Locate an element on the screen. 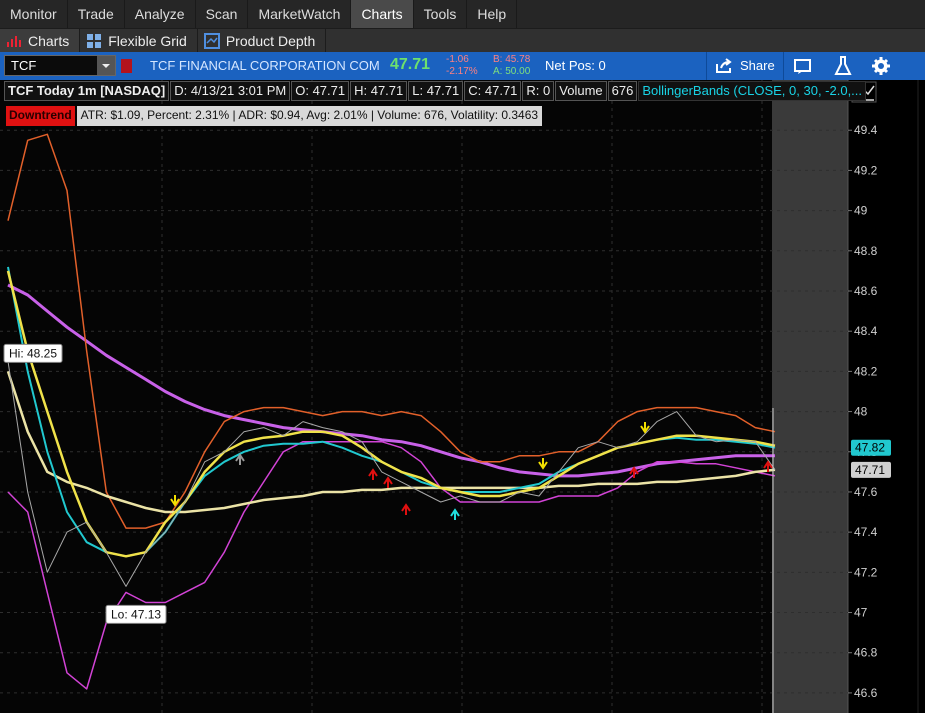  hi-label-box is located at coordinates (33, 353).